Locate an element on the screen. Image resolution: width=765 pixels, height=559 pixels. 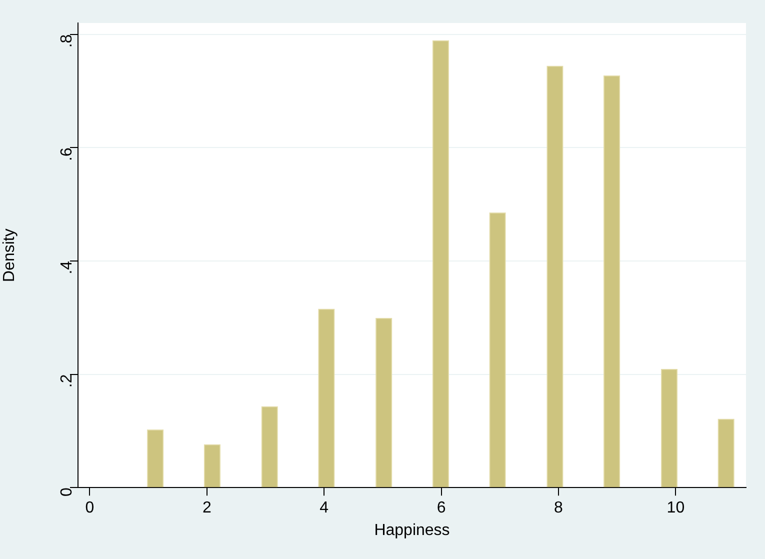
y-tick-label: .8 is located at coordinates (67, 41).